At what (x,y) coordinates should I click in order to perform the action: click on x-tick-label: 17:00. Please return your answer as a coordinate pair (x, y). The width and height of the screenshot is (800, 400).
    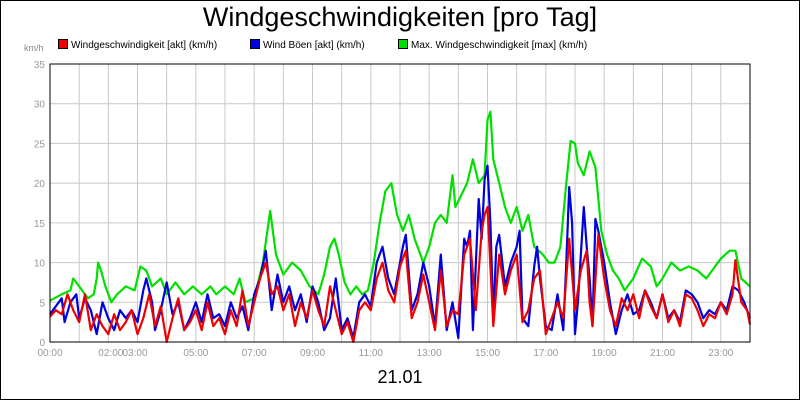
    Looking at the image, I should click on (545, 353).